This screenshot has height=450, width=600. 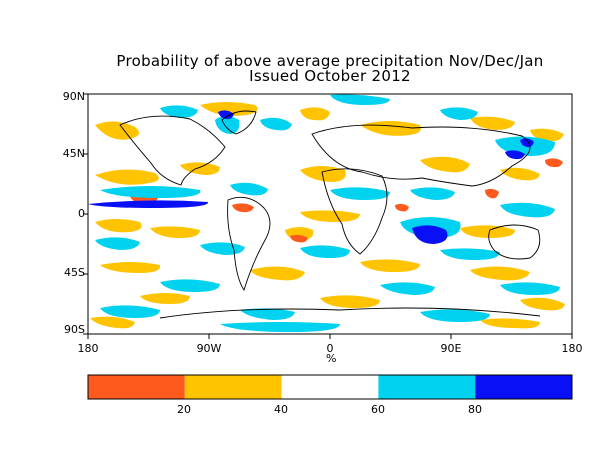 What do you see at coordinates (451, 348) in the screenshot?
I see `lon-label-90e: 90E` at bounding box center [451, 348].